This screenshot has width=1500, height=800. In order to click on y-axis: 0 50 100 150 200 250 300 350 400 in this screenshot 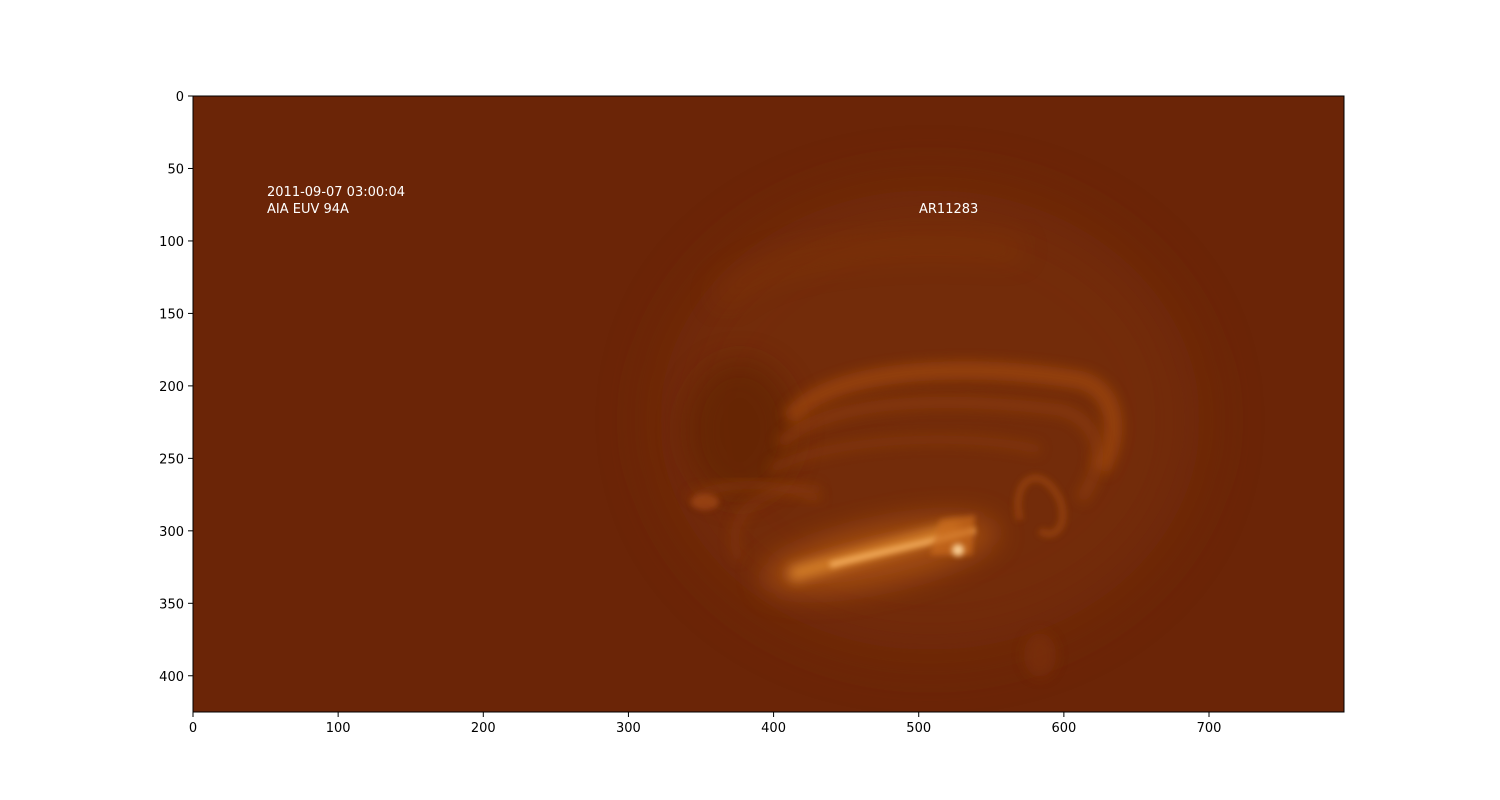, I will do `click(176, 387)`.